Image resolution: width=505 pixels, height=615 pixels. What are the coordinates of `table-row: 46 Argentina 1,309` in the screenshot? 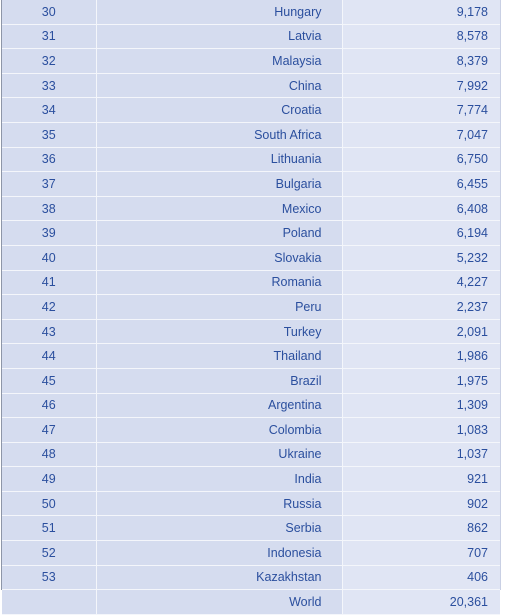 It's located at (251, 406).